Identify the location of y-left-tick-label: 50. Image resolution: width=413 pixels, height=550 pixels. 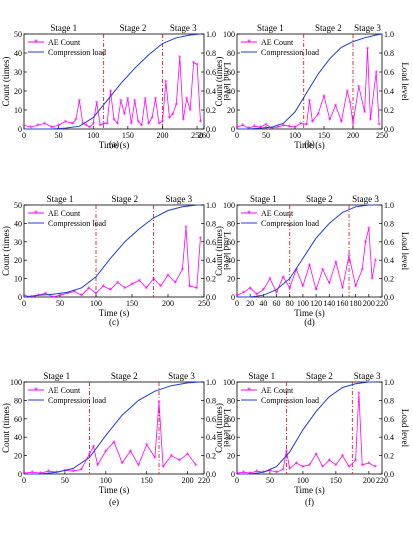
(18, 205).